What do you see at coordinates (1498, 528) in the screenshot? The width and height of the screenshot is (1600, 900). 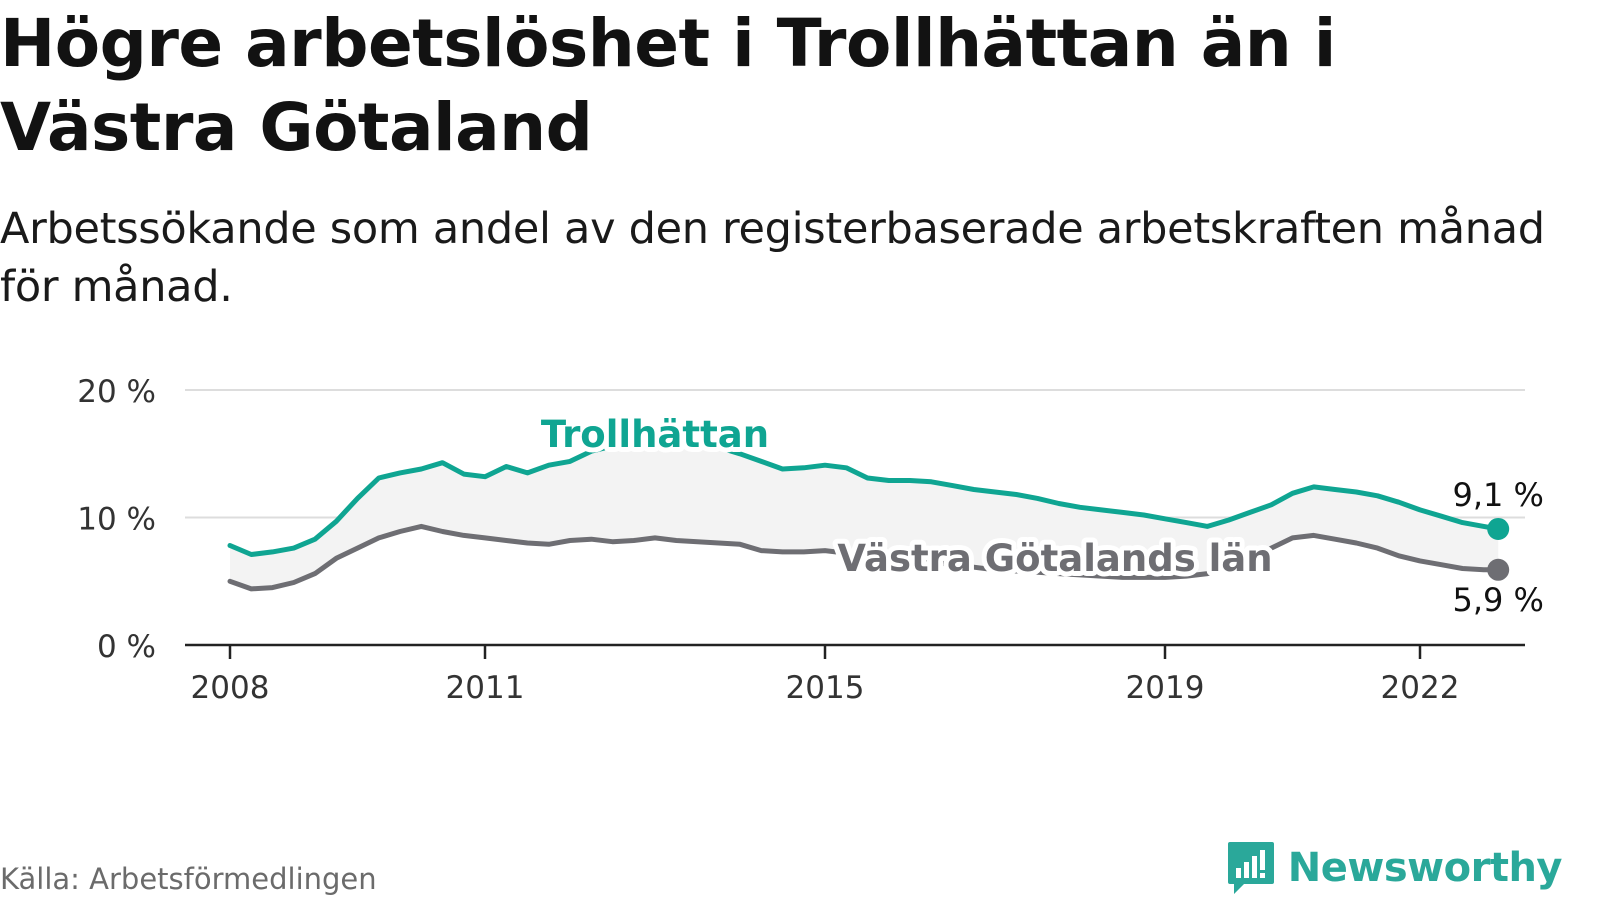 I see `end-point-trollhattan` at bounding box center [1498, 528].